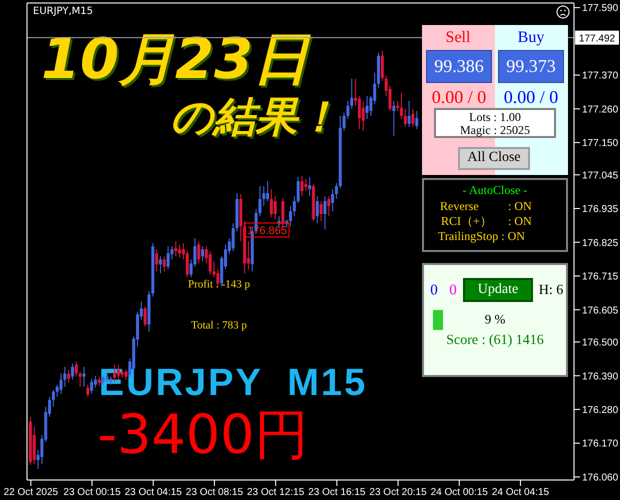  What do you see at coordinates (495, 117) in the screenshot?
I see `annotation: Lots : 1.00` at bounding box center [495, 117].